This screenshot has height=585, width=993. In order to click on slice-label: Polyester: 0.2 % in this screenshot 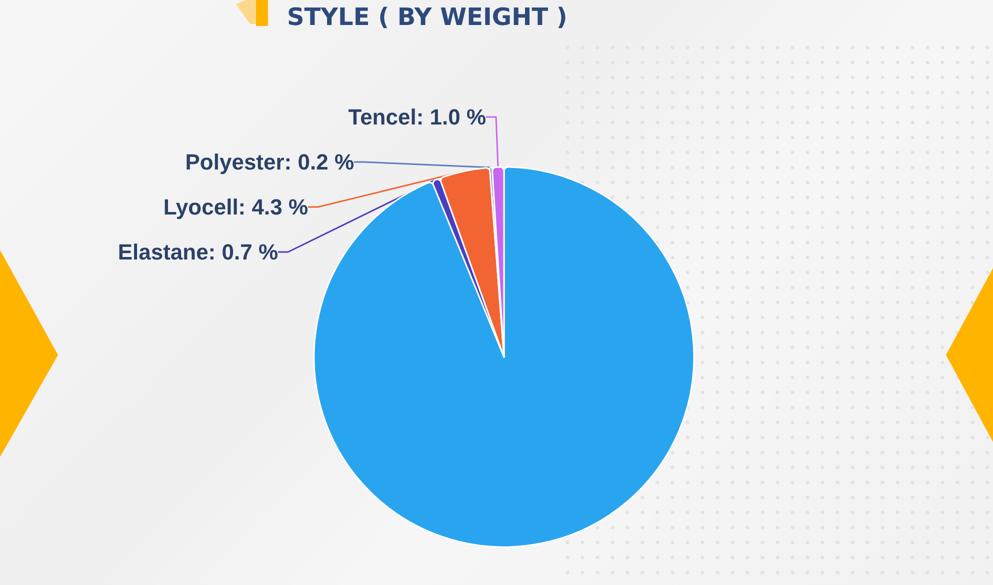, I will do `click(269, 162)`.